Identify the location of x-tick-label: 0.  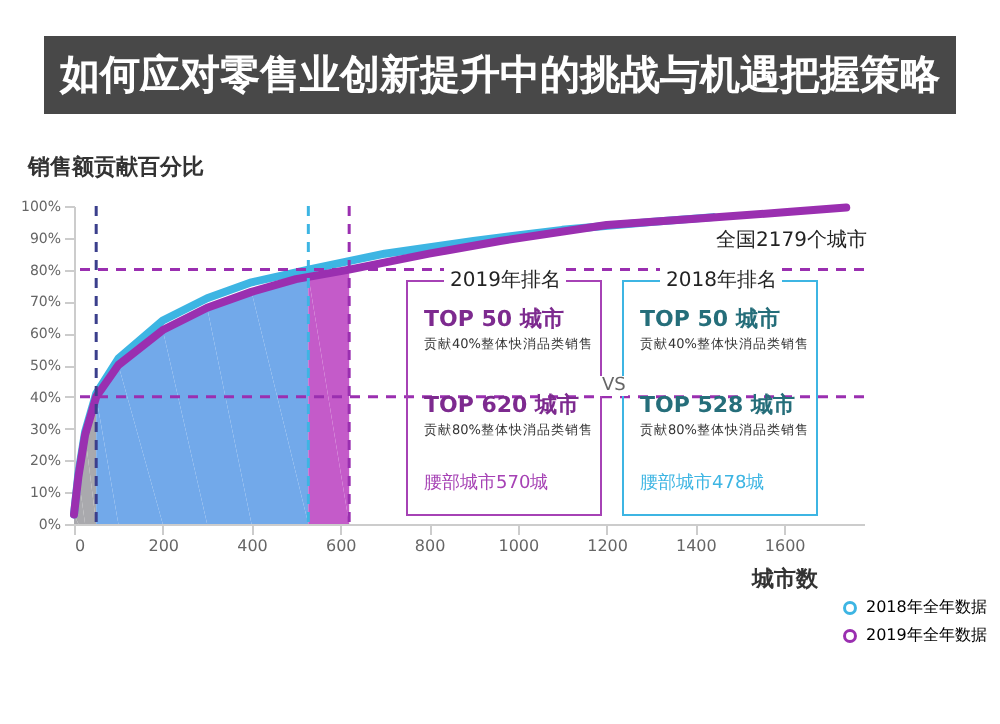
(80, 546).